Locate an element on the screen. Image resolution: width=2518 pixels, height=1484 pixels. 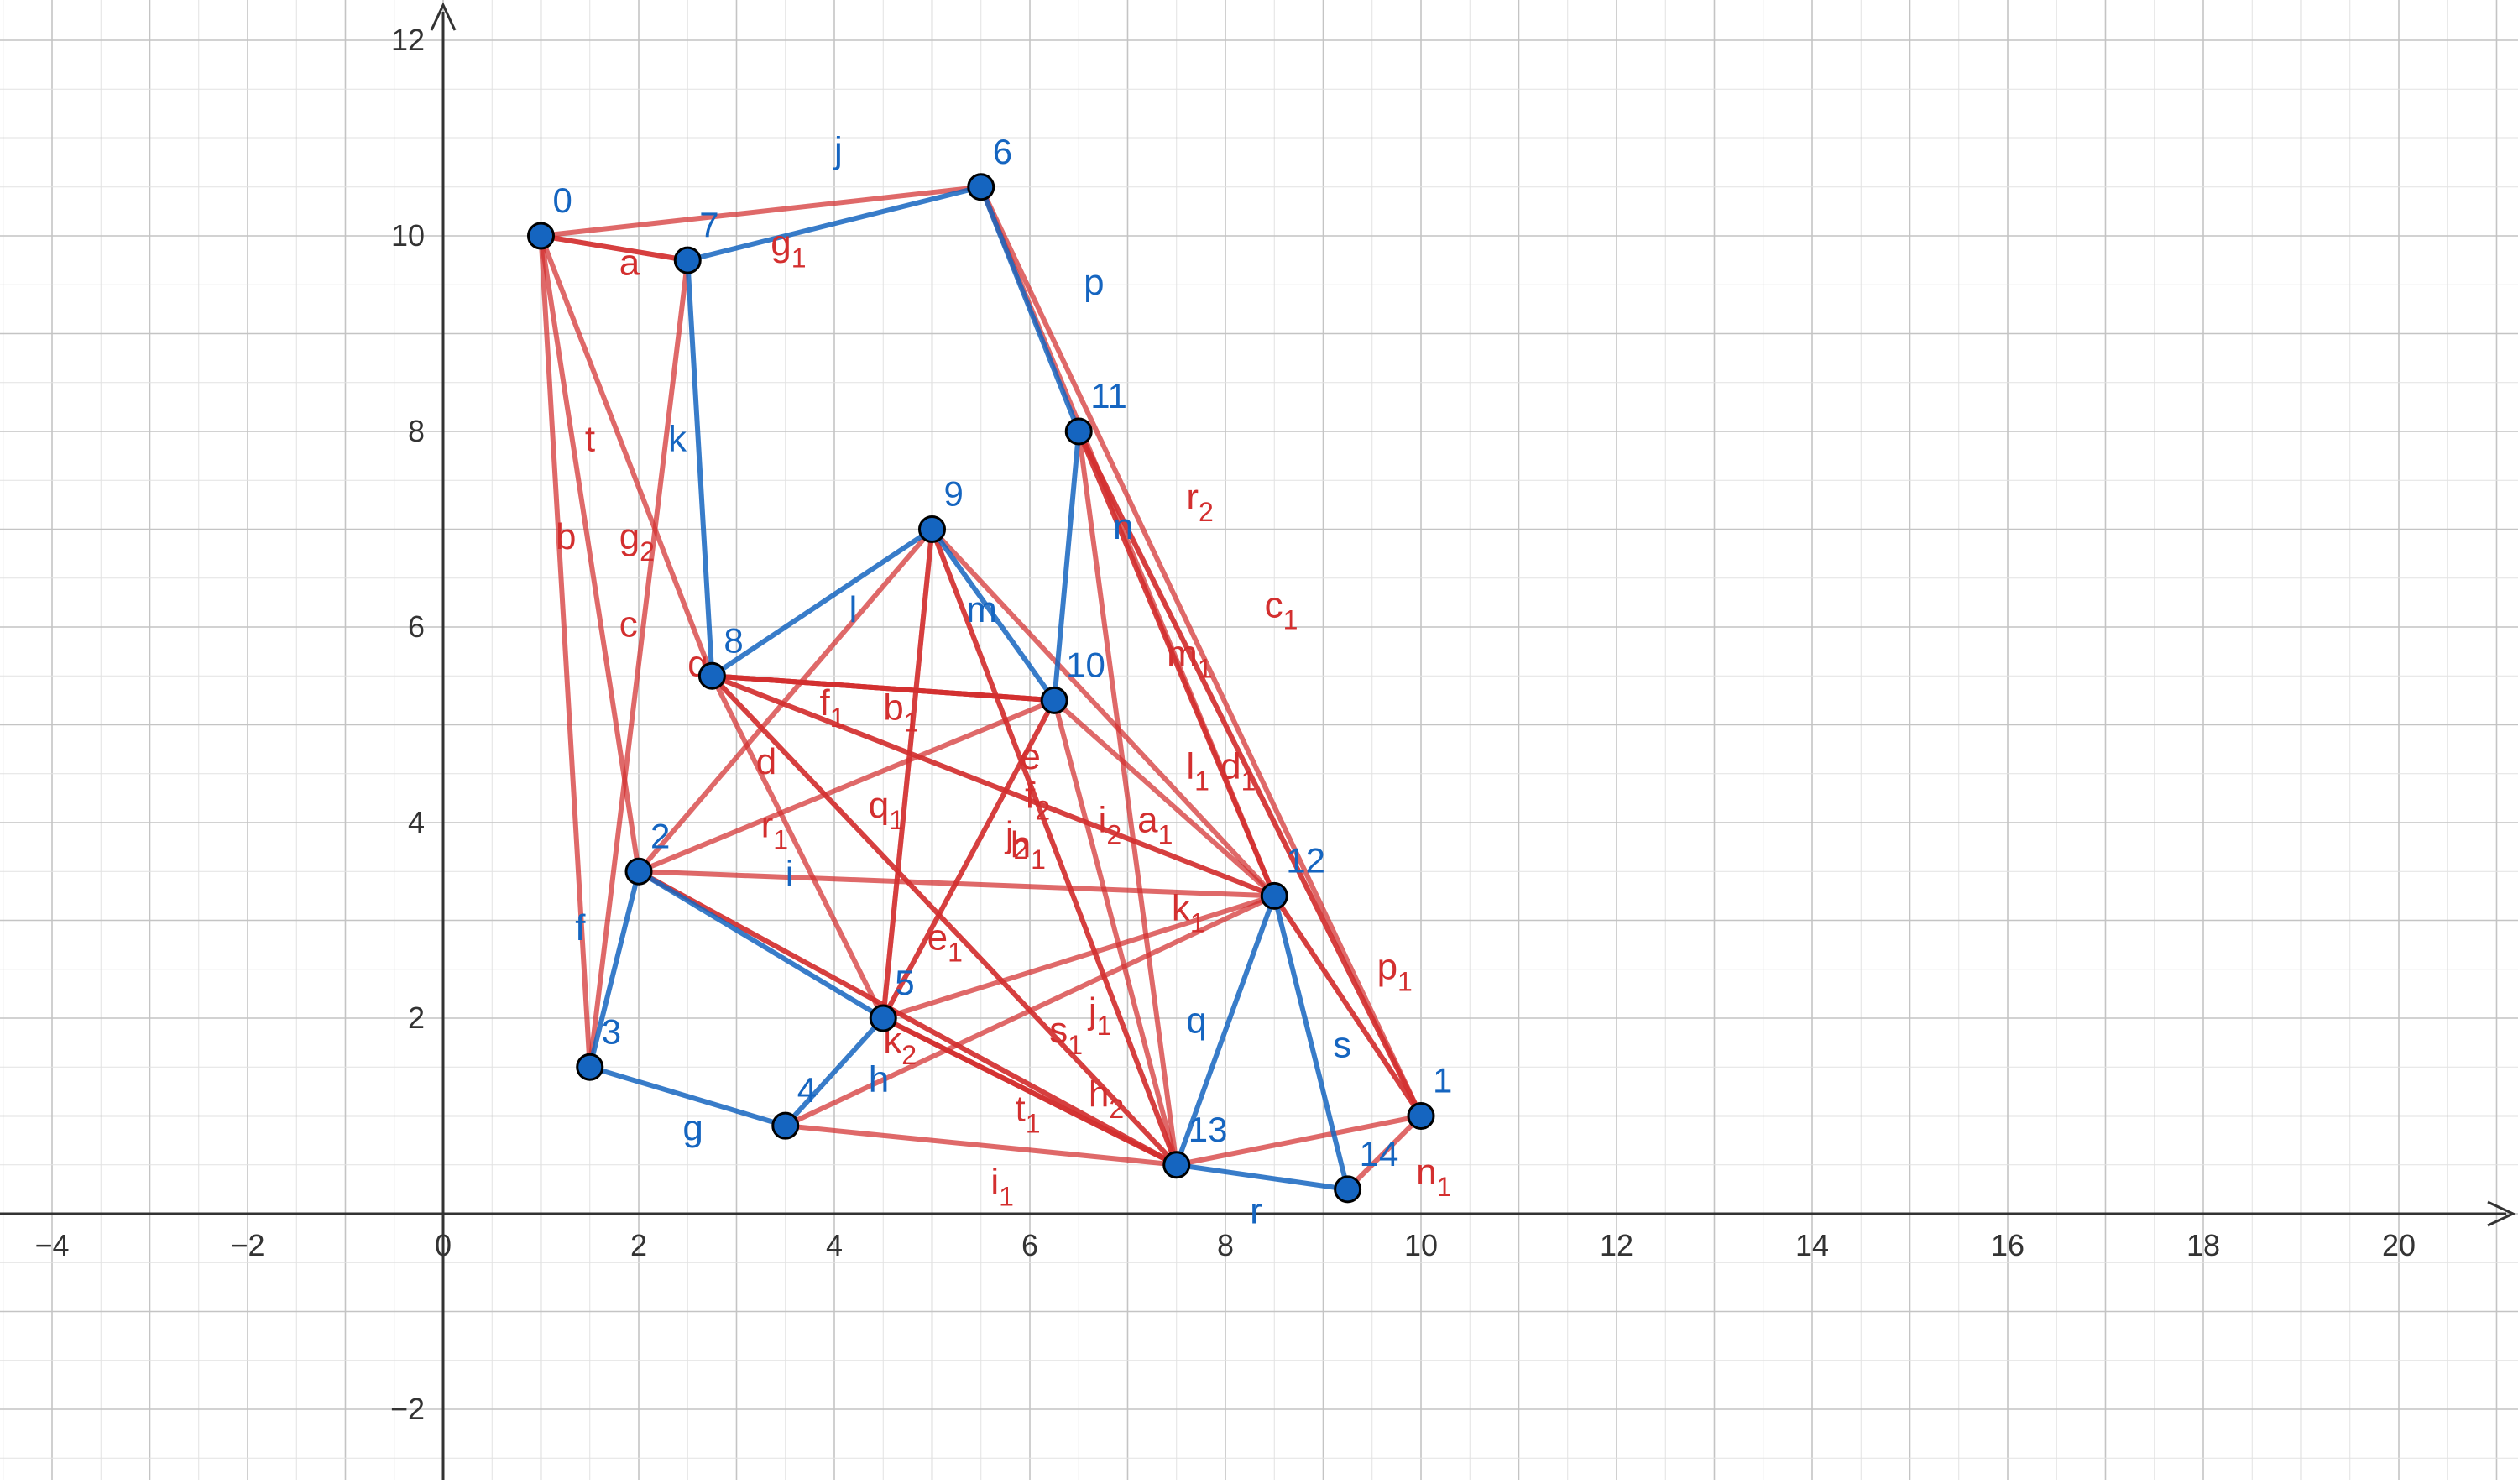
edge-label: d is located at coordinates (766, 761).